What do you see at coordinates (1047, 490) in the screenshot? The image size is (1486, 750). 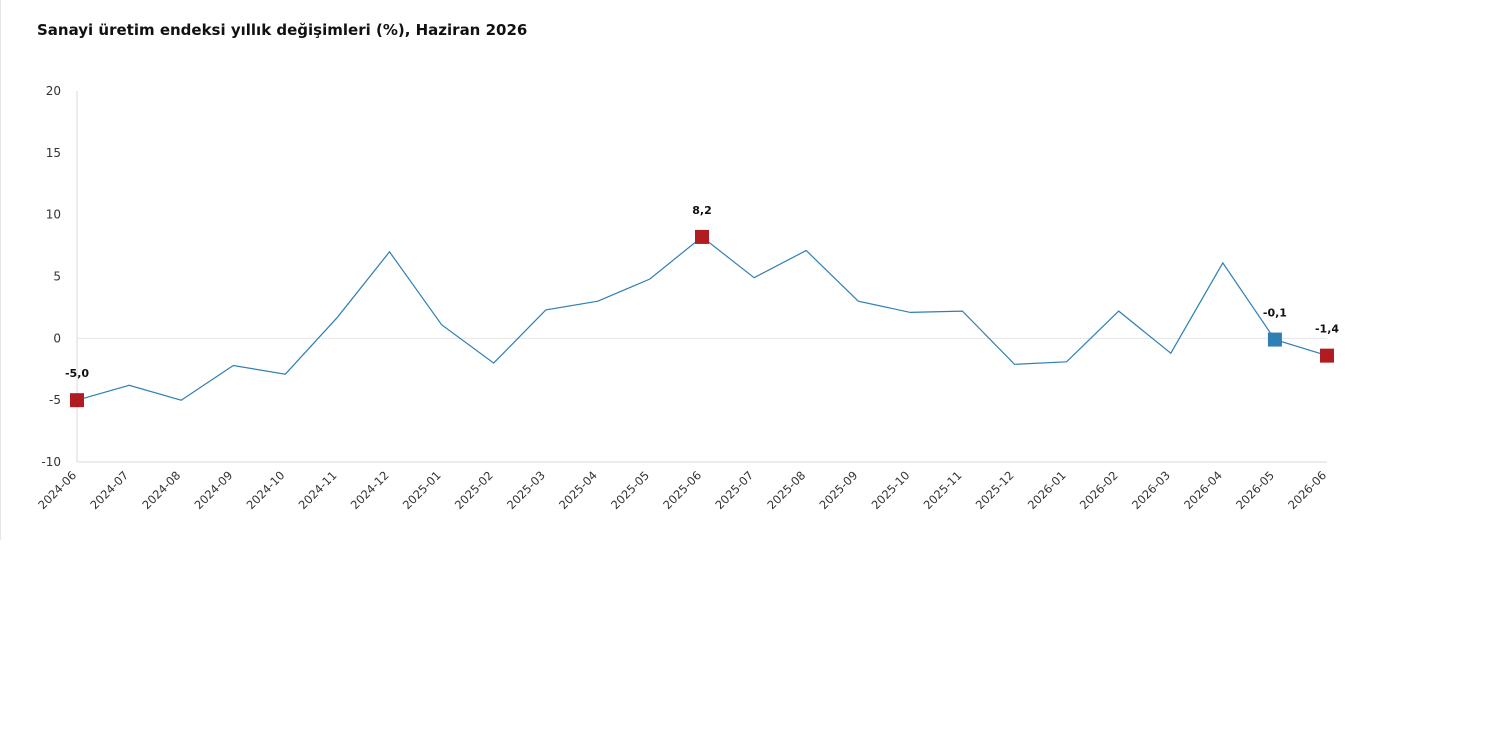 I see `x-tick-label: 2026-01` at bounding box center [1047, 490].